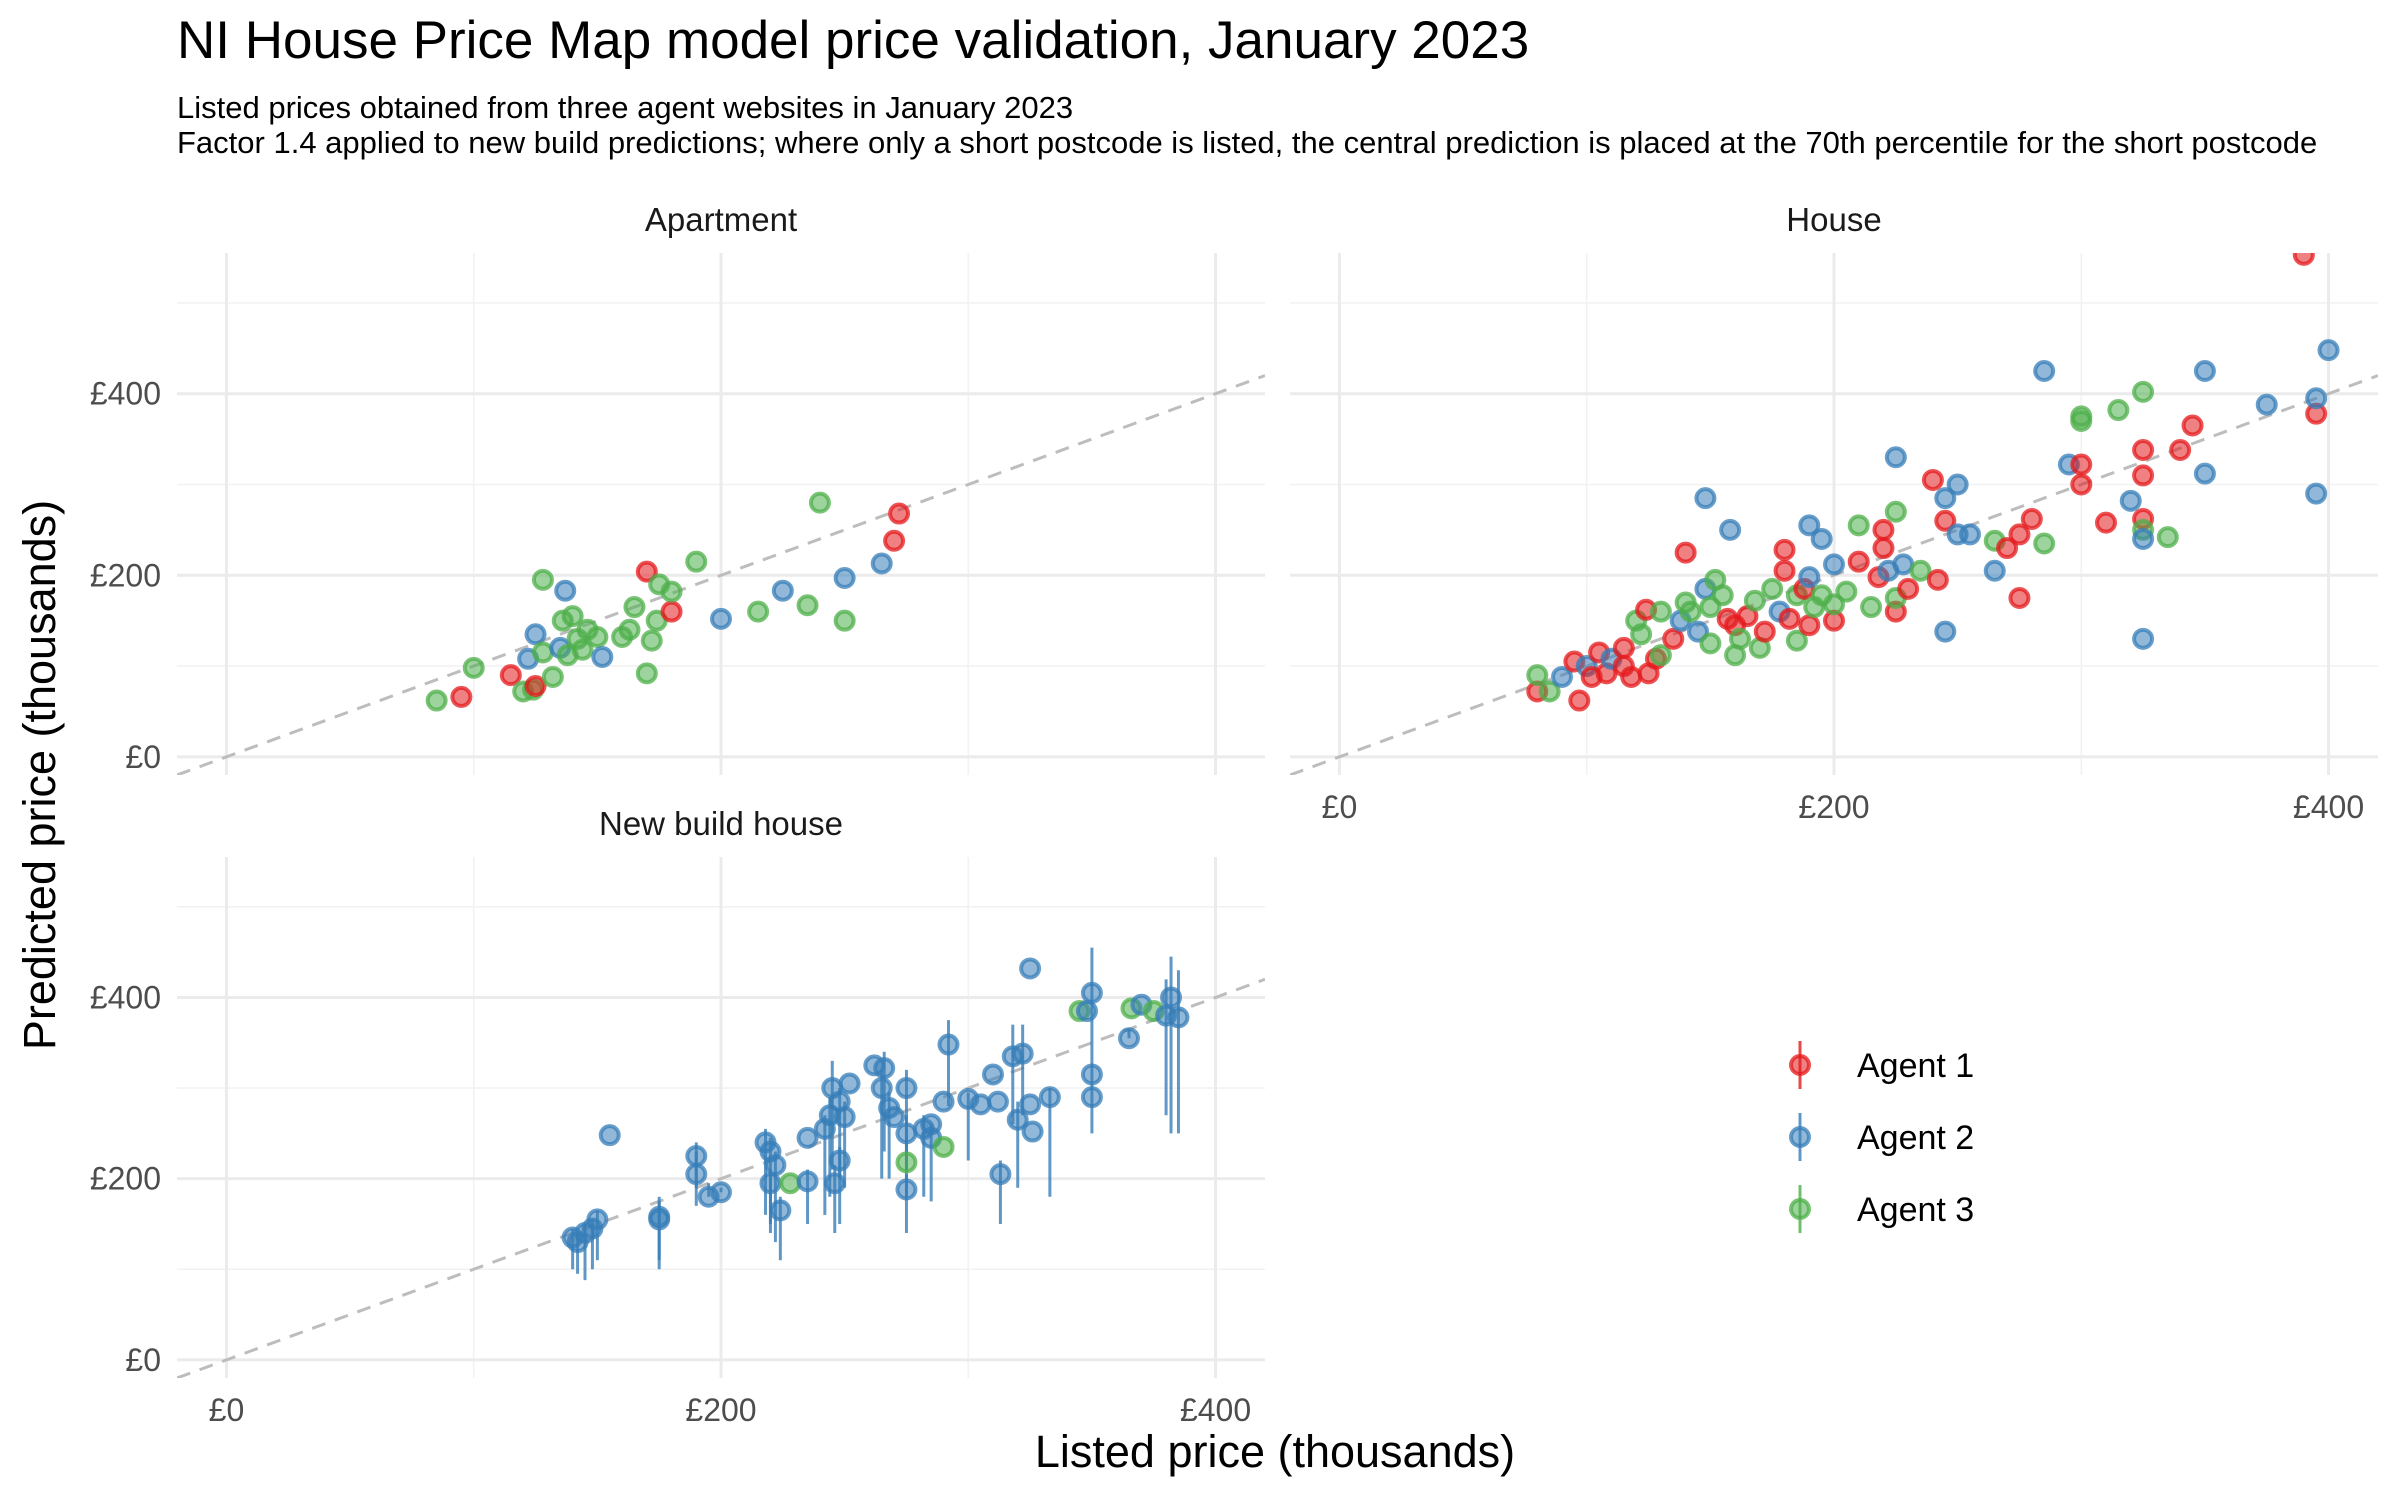  I want to click on legend: Agent 1 Agent 2 Agent 3, so click(1881, 1137).